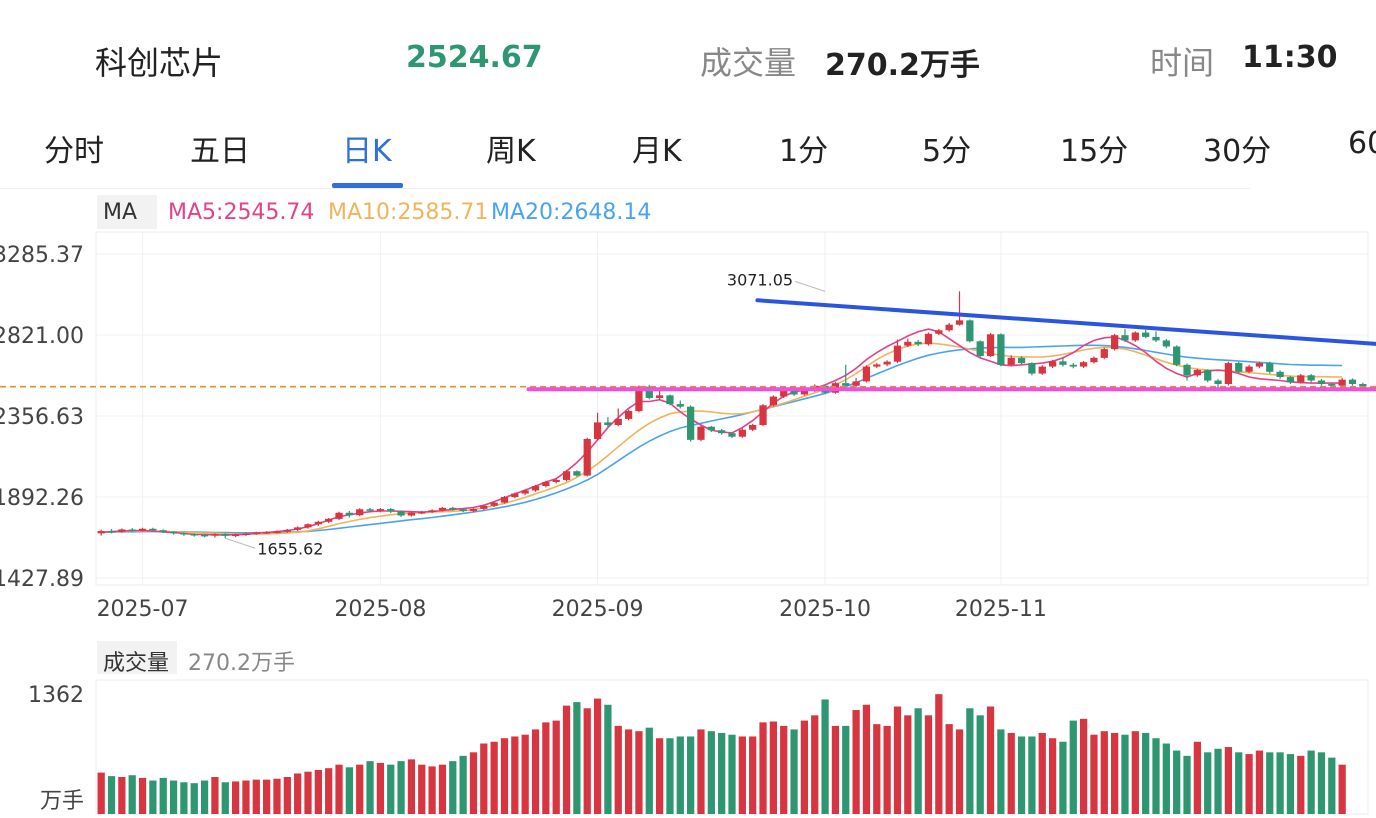  I want to click on tab-five-day: 五日, so click(220, 151).